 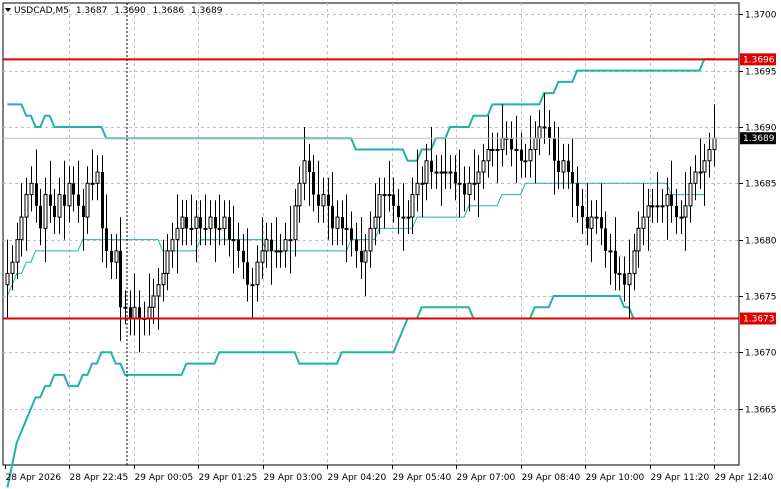 What do you see at coordinates (293, 478) in the screenshot?
I see `time-tick-label: 29 Apr 03:00` at bounding box center [293, 478].